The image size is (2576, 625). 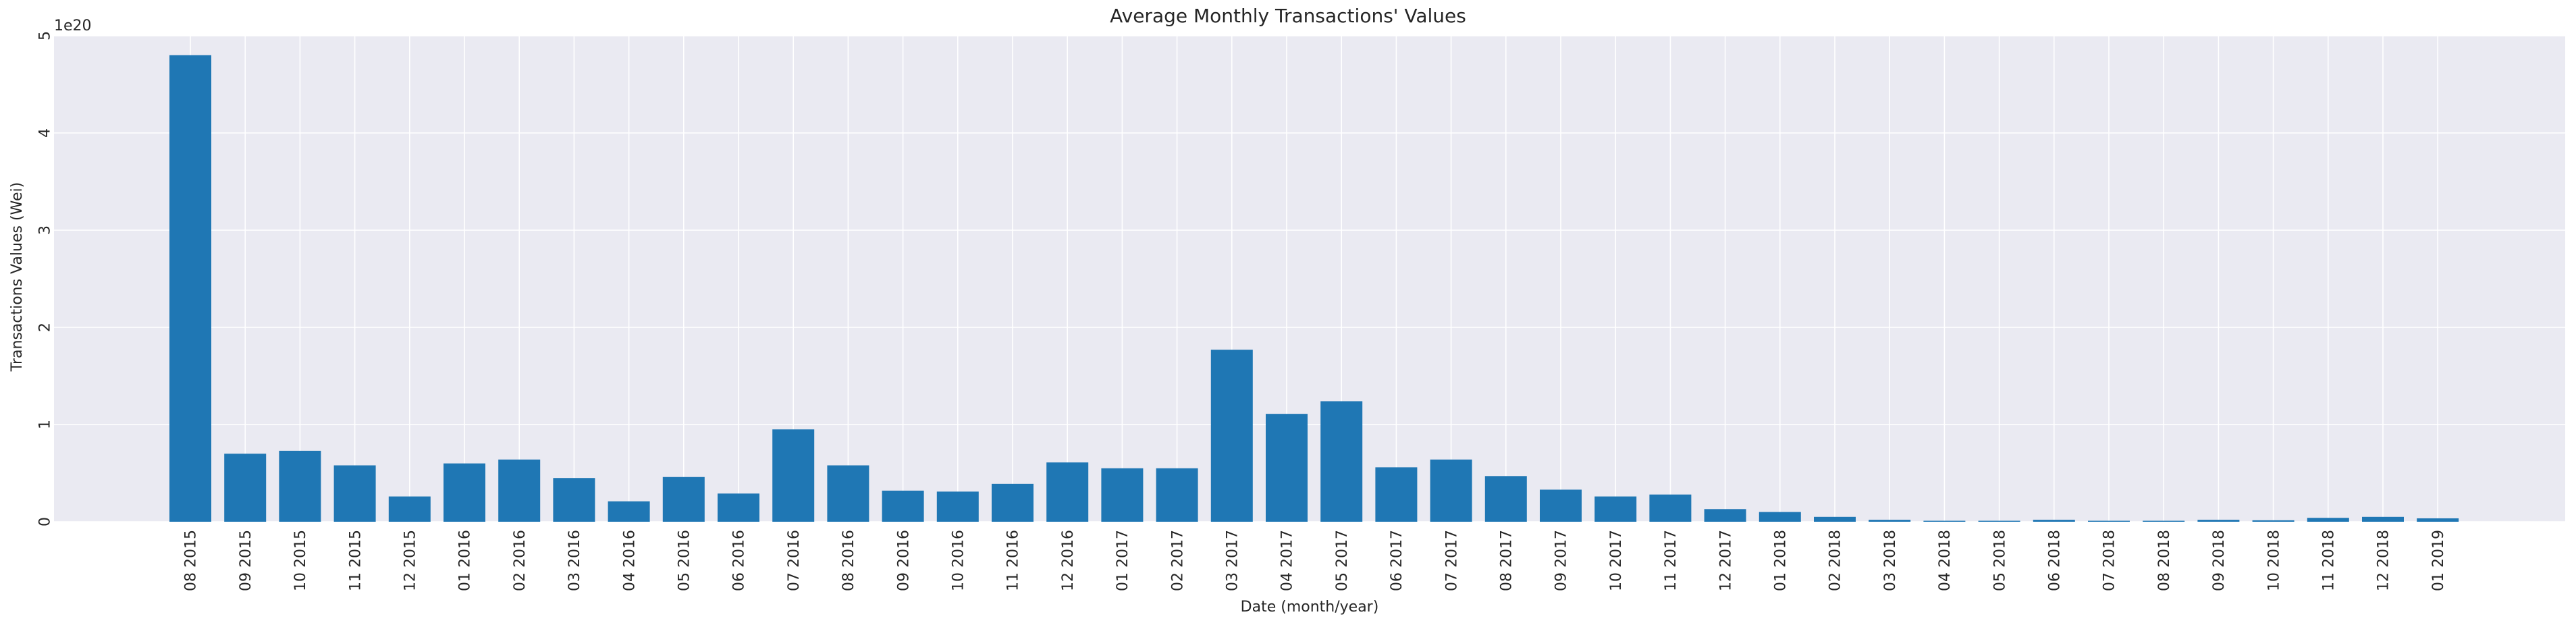 What do you see at coordinates (46, 327) in the screenshot?
I see `y-tick-label: 2` at bounding box center [46, 327].